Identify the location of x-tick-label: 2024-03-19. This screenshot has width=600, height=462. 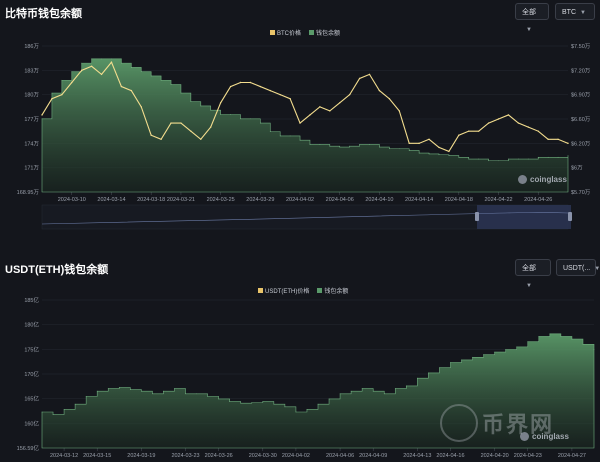
(141, 456).